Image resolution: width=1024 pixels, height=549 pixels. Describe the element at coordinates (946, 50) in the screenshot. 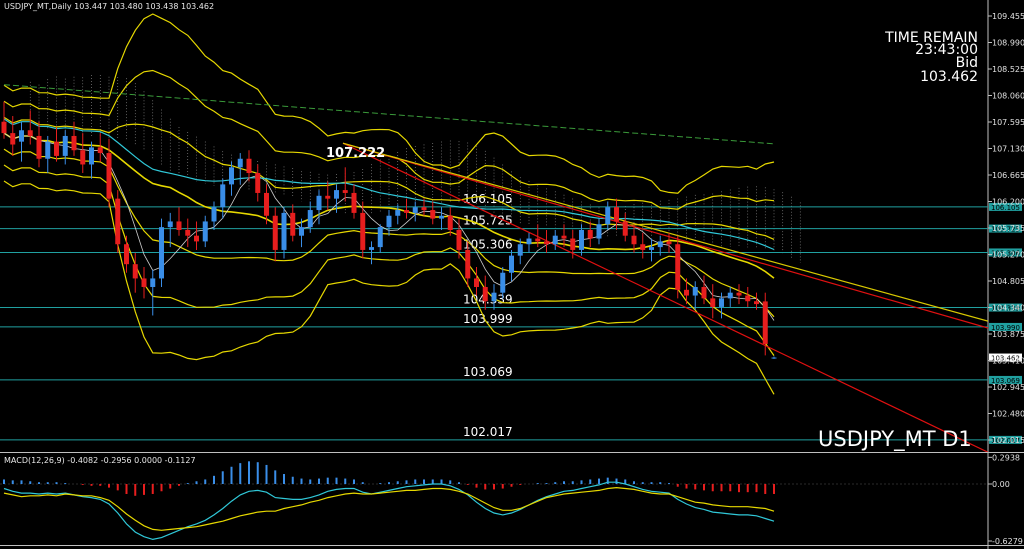

I see `time-remain-value: 23:43:00` at that location.